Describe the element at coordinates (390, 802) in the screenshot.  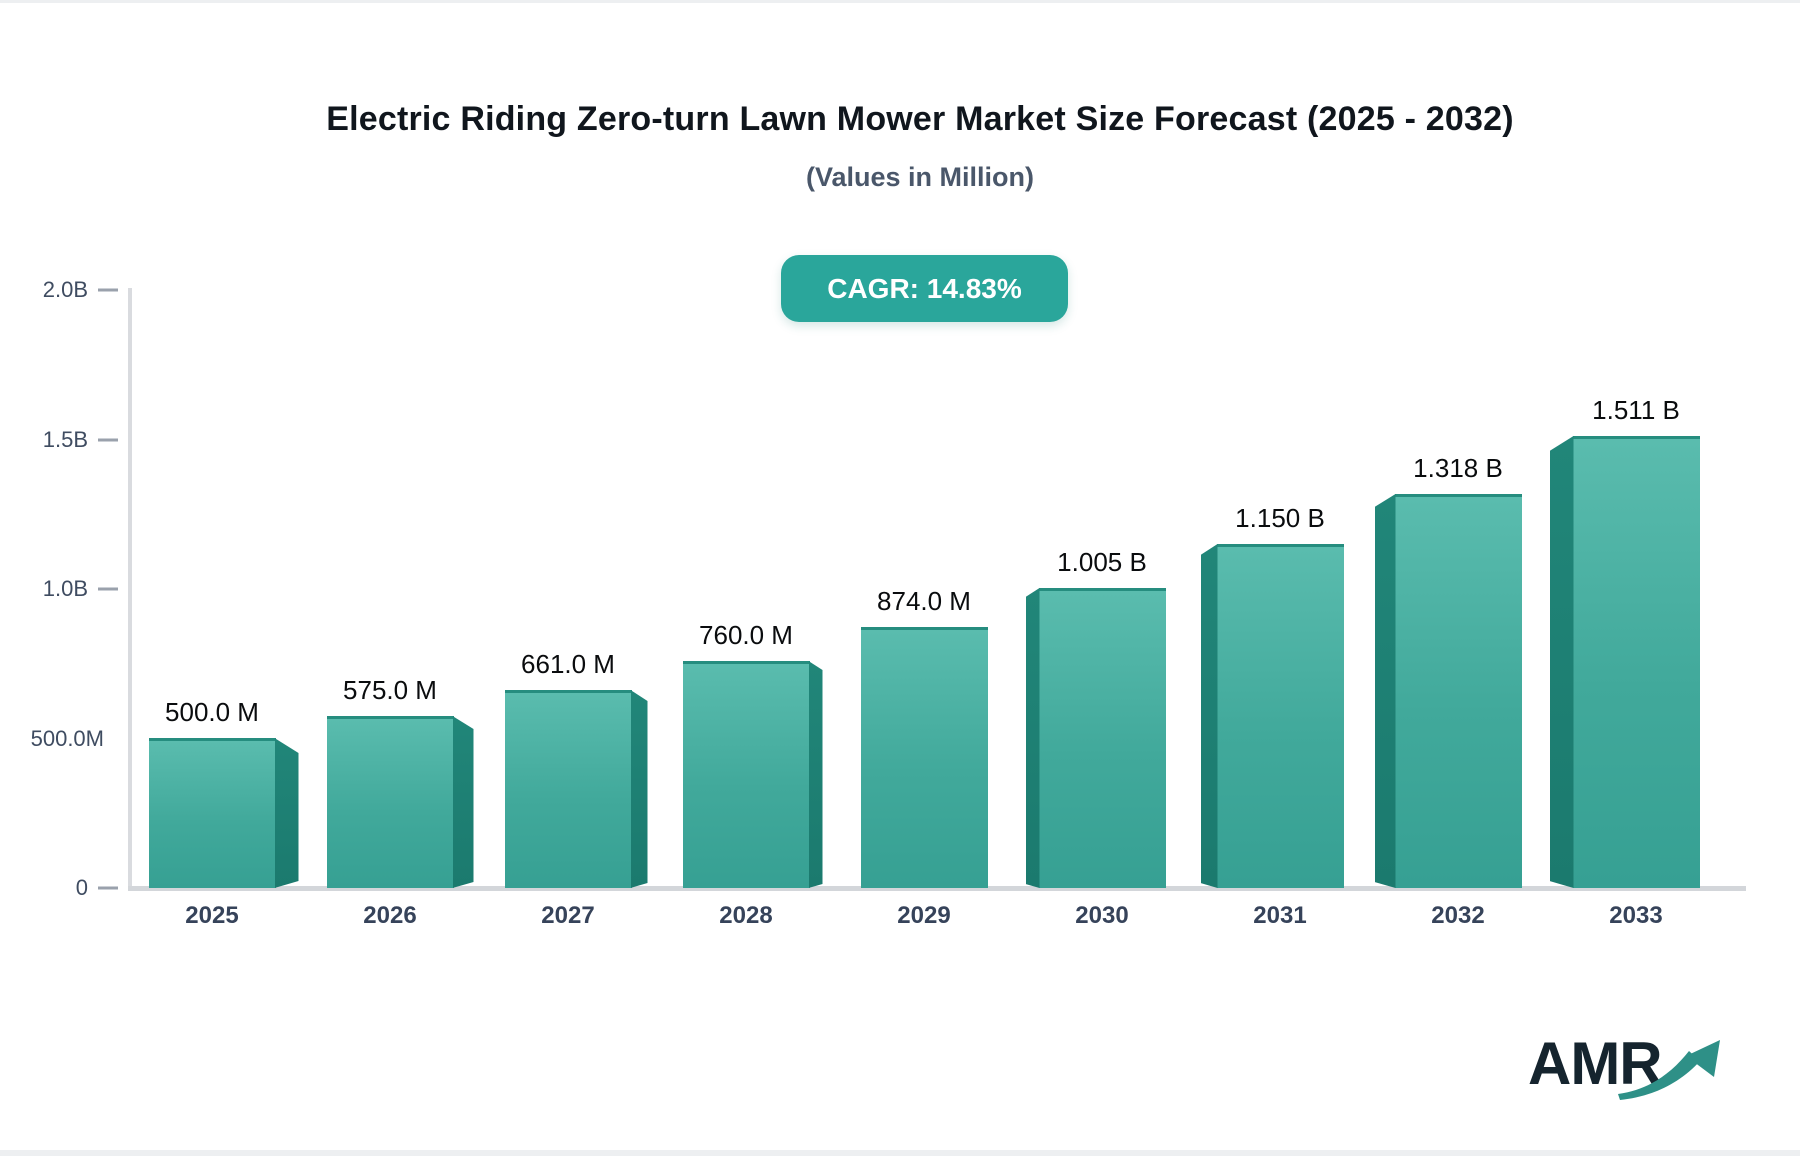
I see `bar-face-2026` at that location.